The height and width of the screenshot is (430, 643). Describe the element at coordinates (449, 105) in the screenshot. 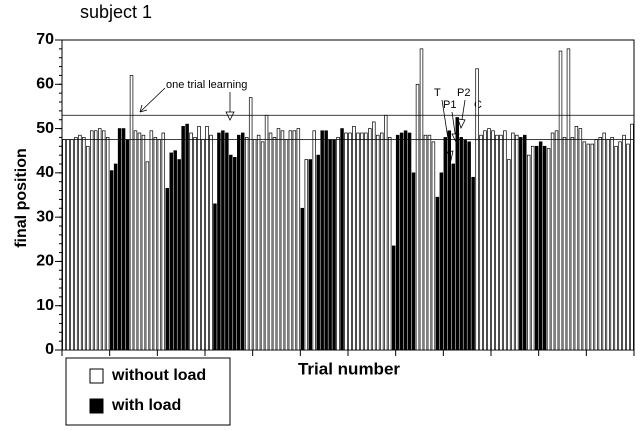

I see `annotation: P1` at that location.